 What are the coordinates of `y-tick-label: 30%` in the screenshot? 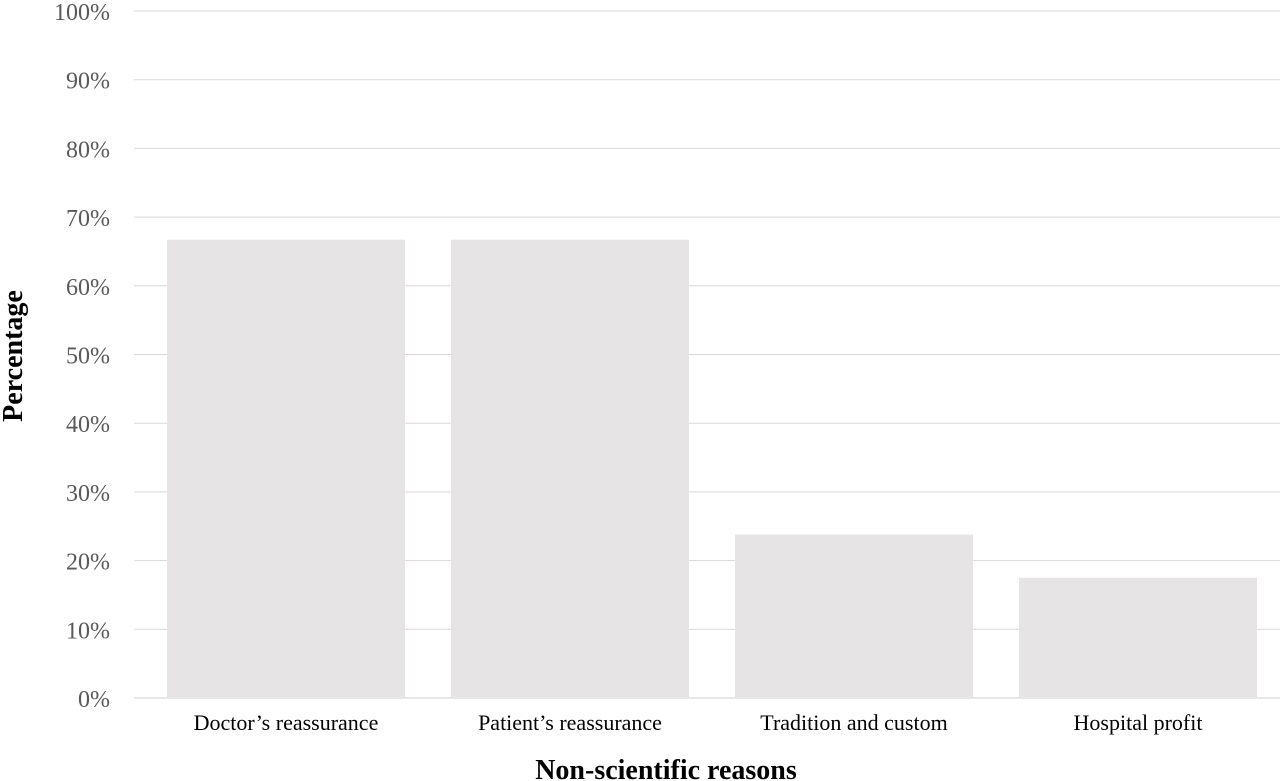 It's located at (88, 494).